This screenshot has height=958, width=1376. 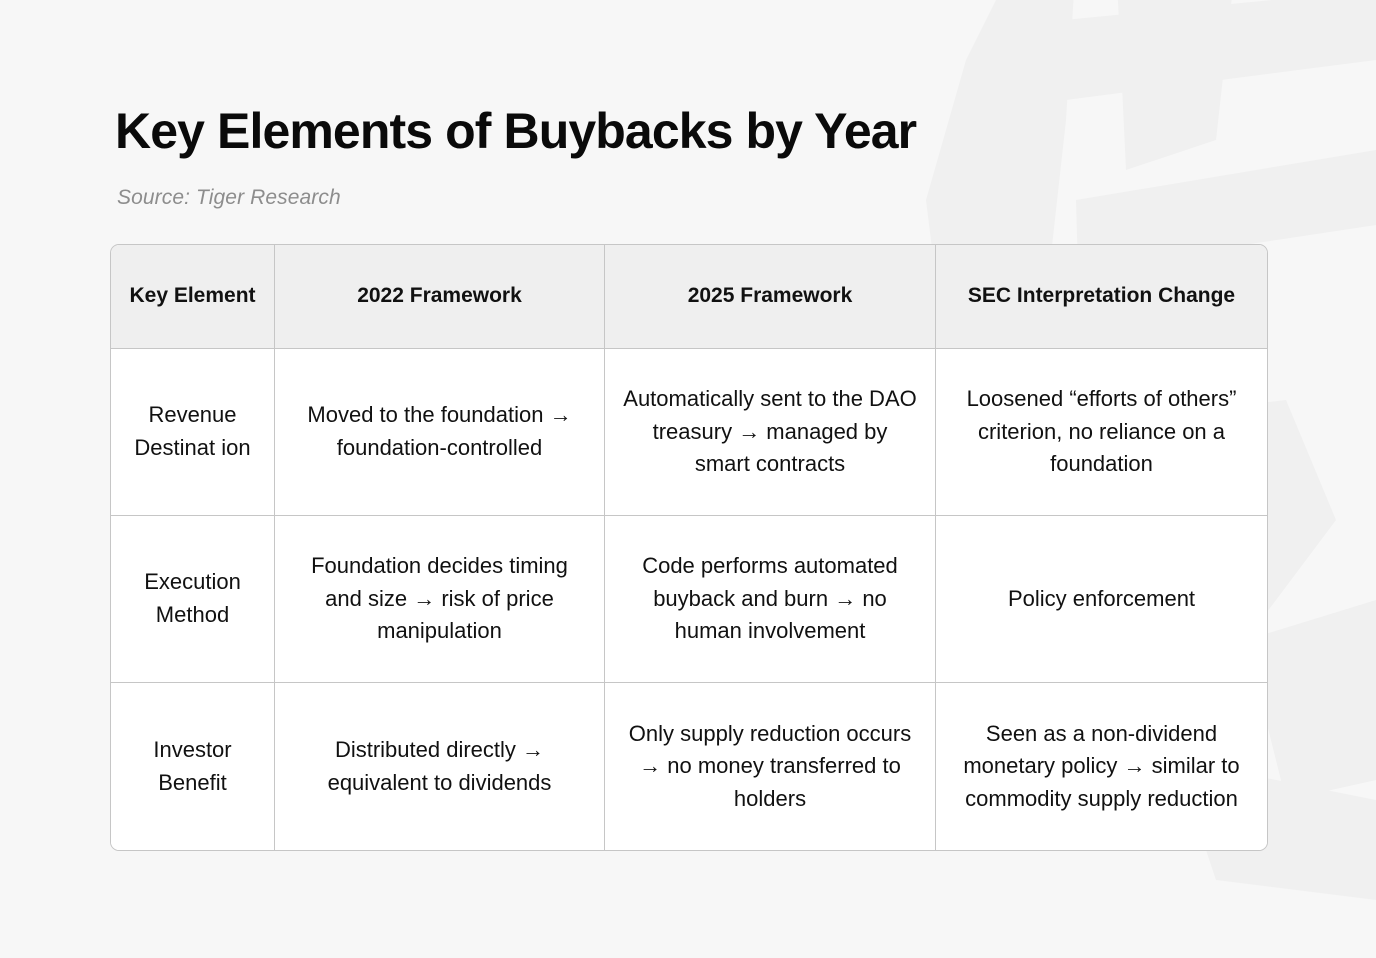 I want to click on column-header-sec-interpretation-change: SEC Interpretation Change, so click(x=1101, y=297).